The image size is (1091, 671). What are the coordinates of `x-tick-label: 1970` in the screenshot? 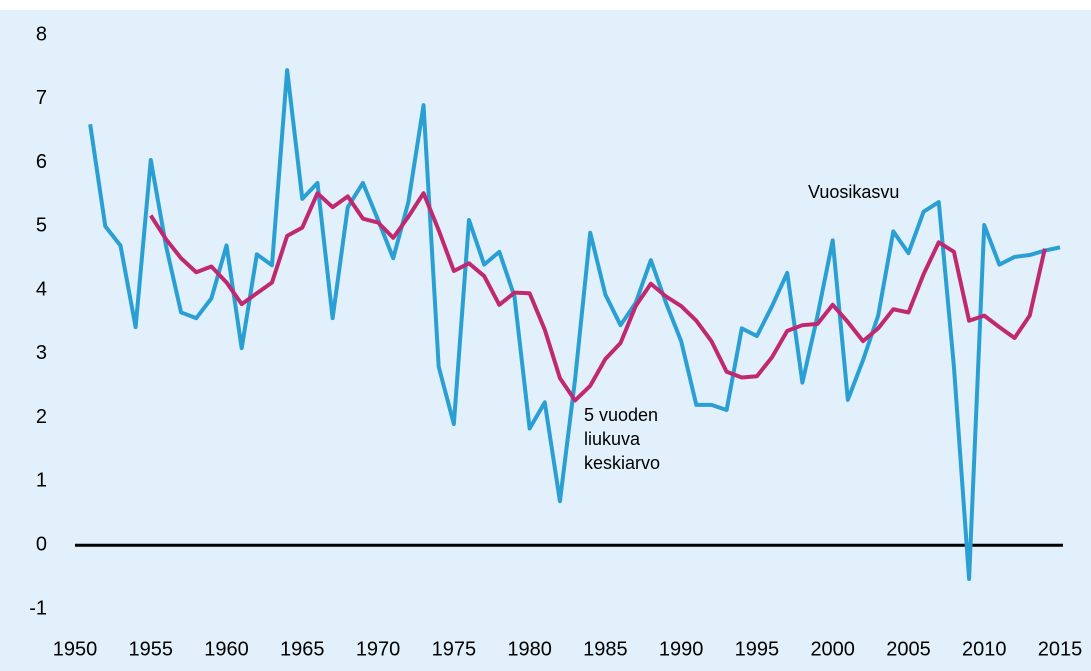 It's located at (378, 649).